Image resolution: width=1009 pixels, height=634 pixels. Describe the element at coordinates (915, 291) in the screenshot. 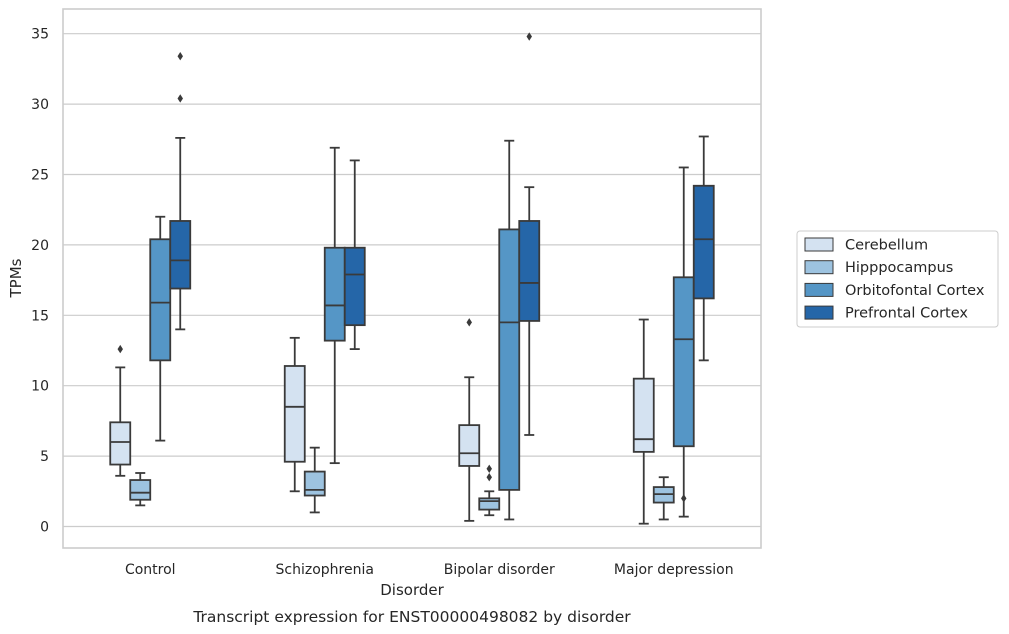

I see `legend-label: Orbitofontal Cortex` at that location.